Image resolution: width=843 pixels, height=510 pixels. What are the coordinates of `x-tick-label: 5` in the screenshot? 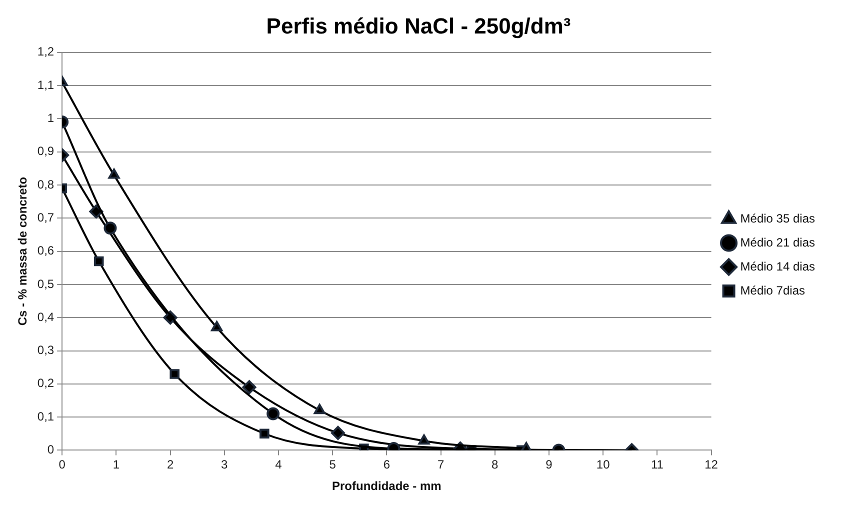 It's located at (332, 465).